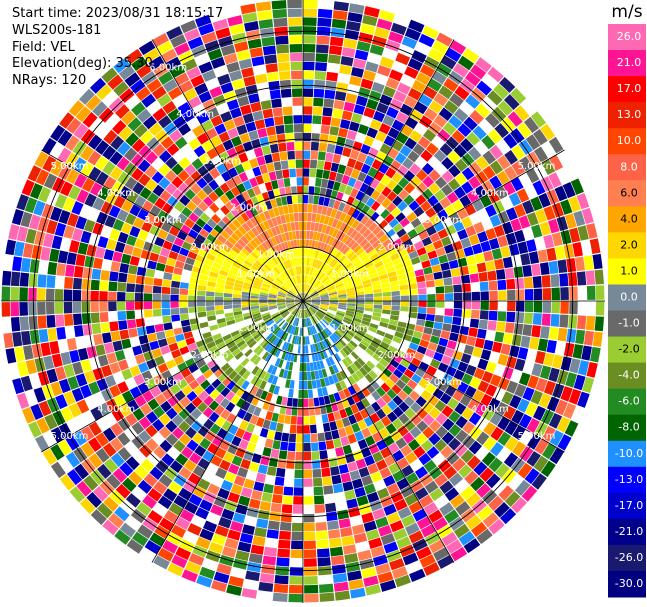 This screenshot has height=607, width=647. Describe the element at coordinates (629, 140) in the screenshot. I see `colorbar-tick-label: 10.0` at that location.